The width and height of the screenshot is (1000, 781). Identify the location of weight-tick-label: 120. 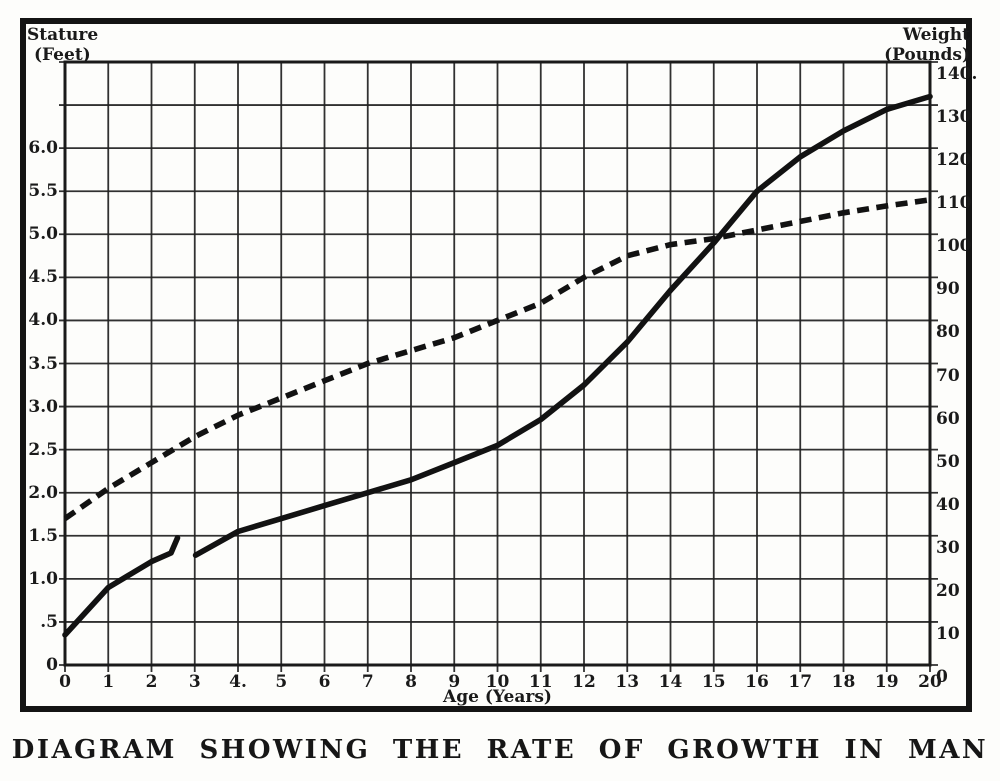
(954, 160).